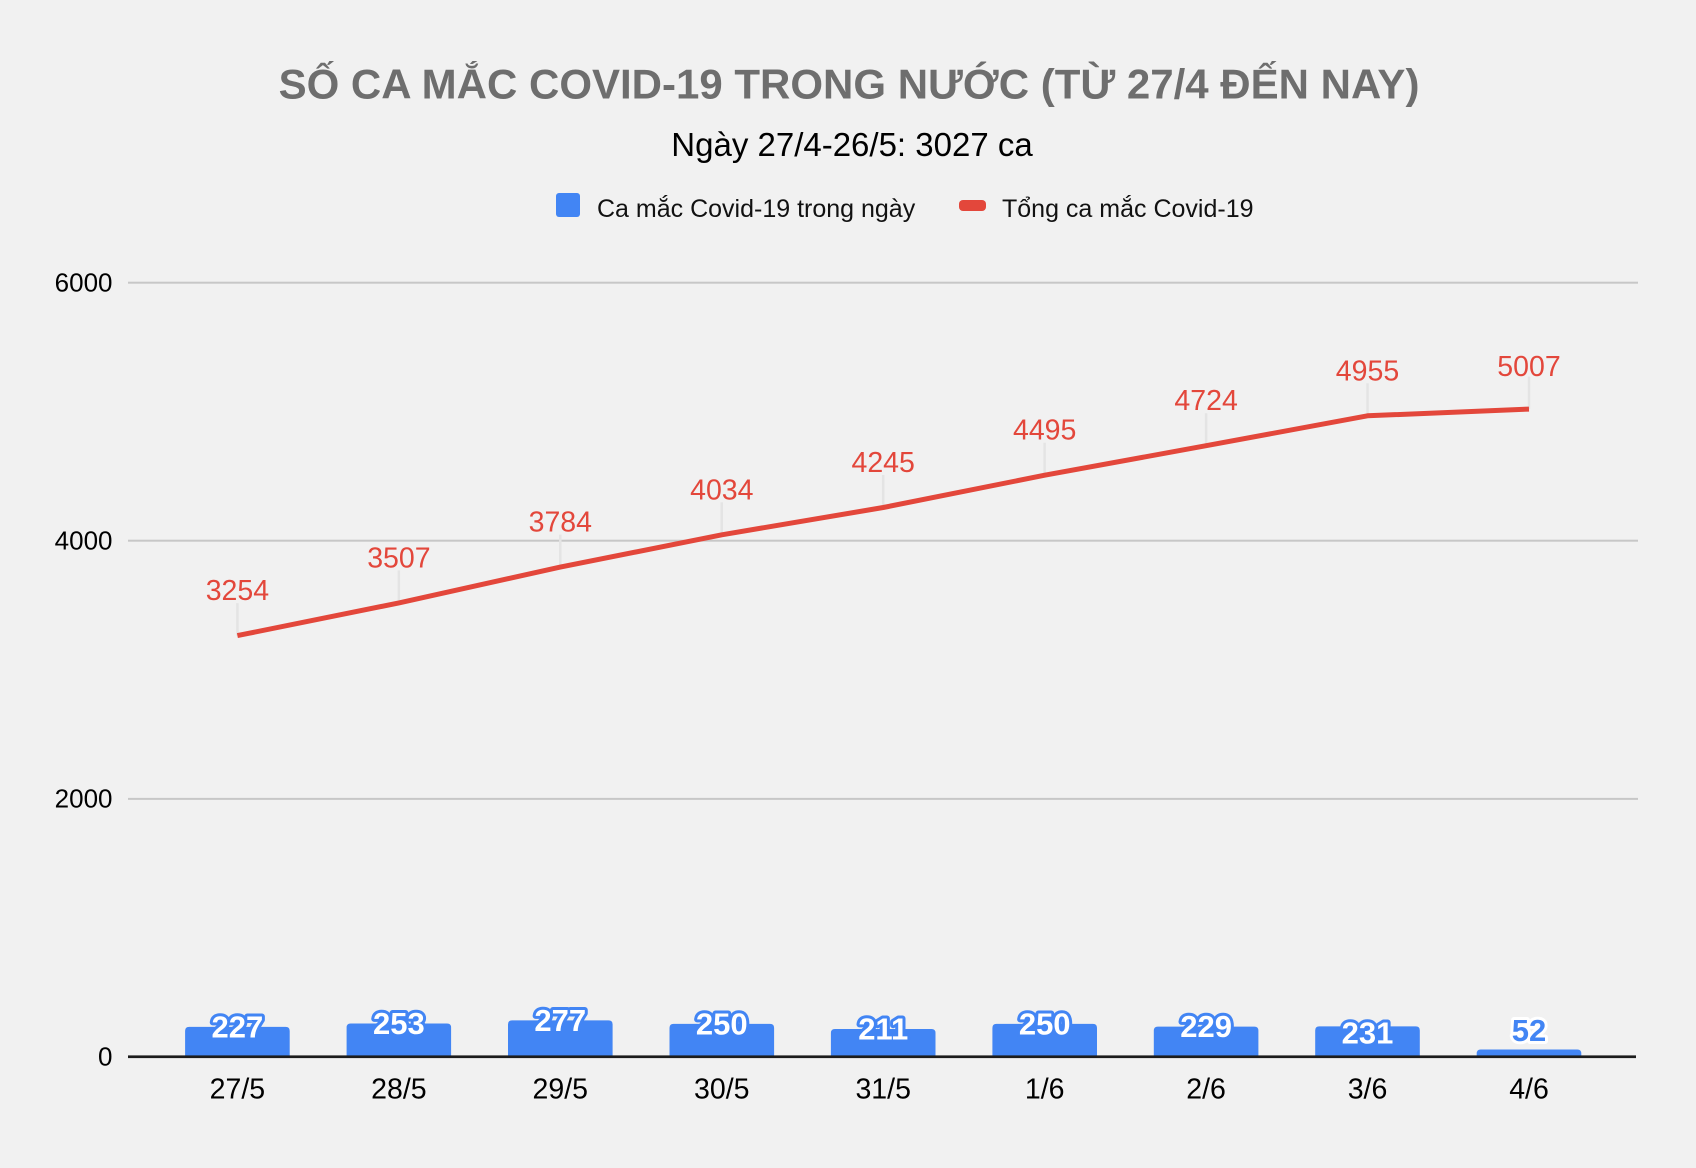  Describe the element at coordinates (1044, 431) in the screenshot. I see `svg-text: 4495` at that location.